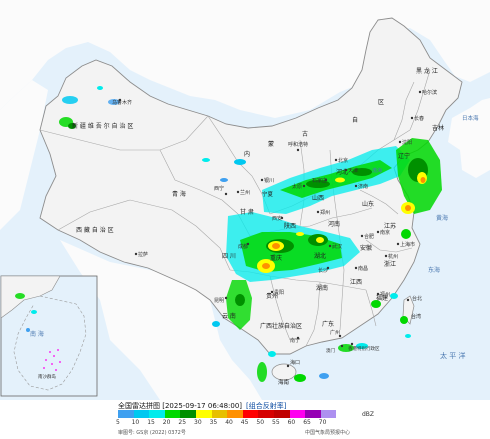 Image resolution: width=490 pixels, height=439 pixels. What do you see at coordinates (24, 155) in the screenshot?
I see `neighbor-land-west` at bounding box center [24, 155].